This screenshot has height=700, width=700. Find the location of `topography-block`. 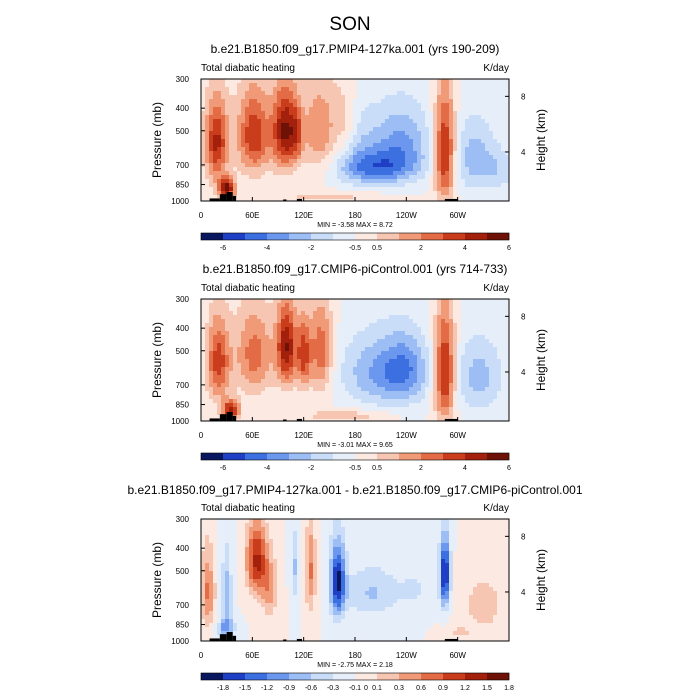

topography-block is located at coordinates (299, 419).